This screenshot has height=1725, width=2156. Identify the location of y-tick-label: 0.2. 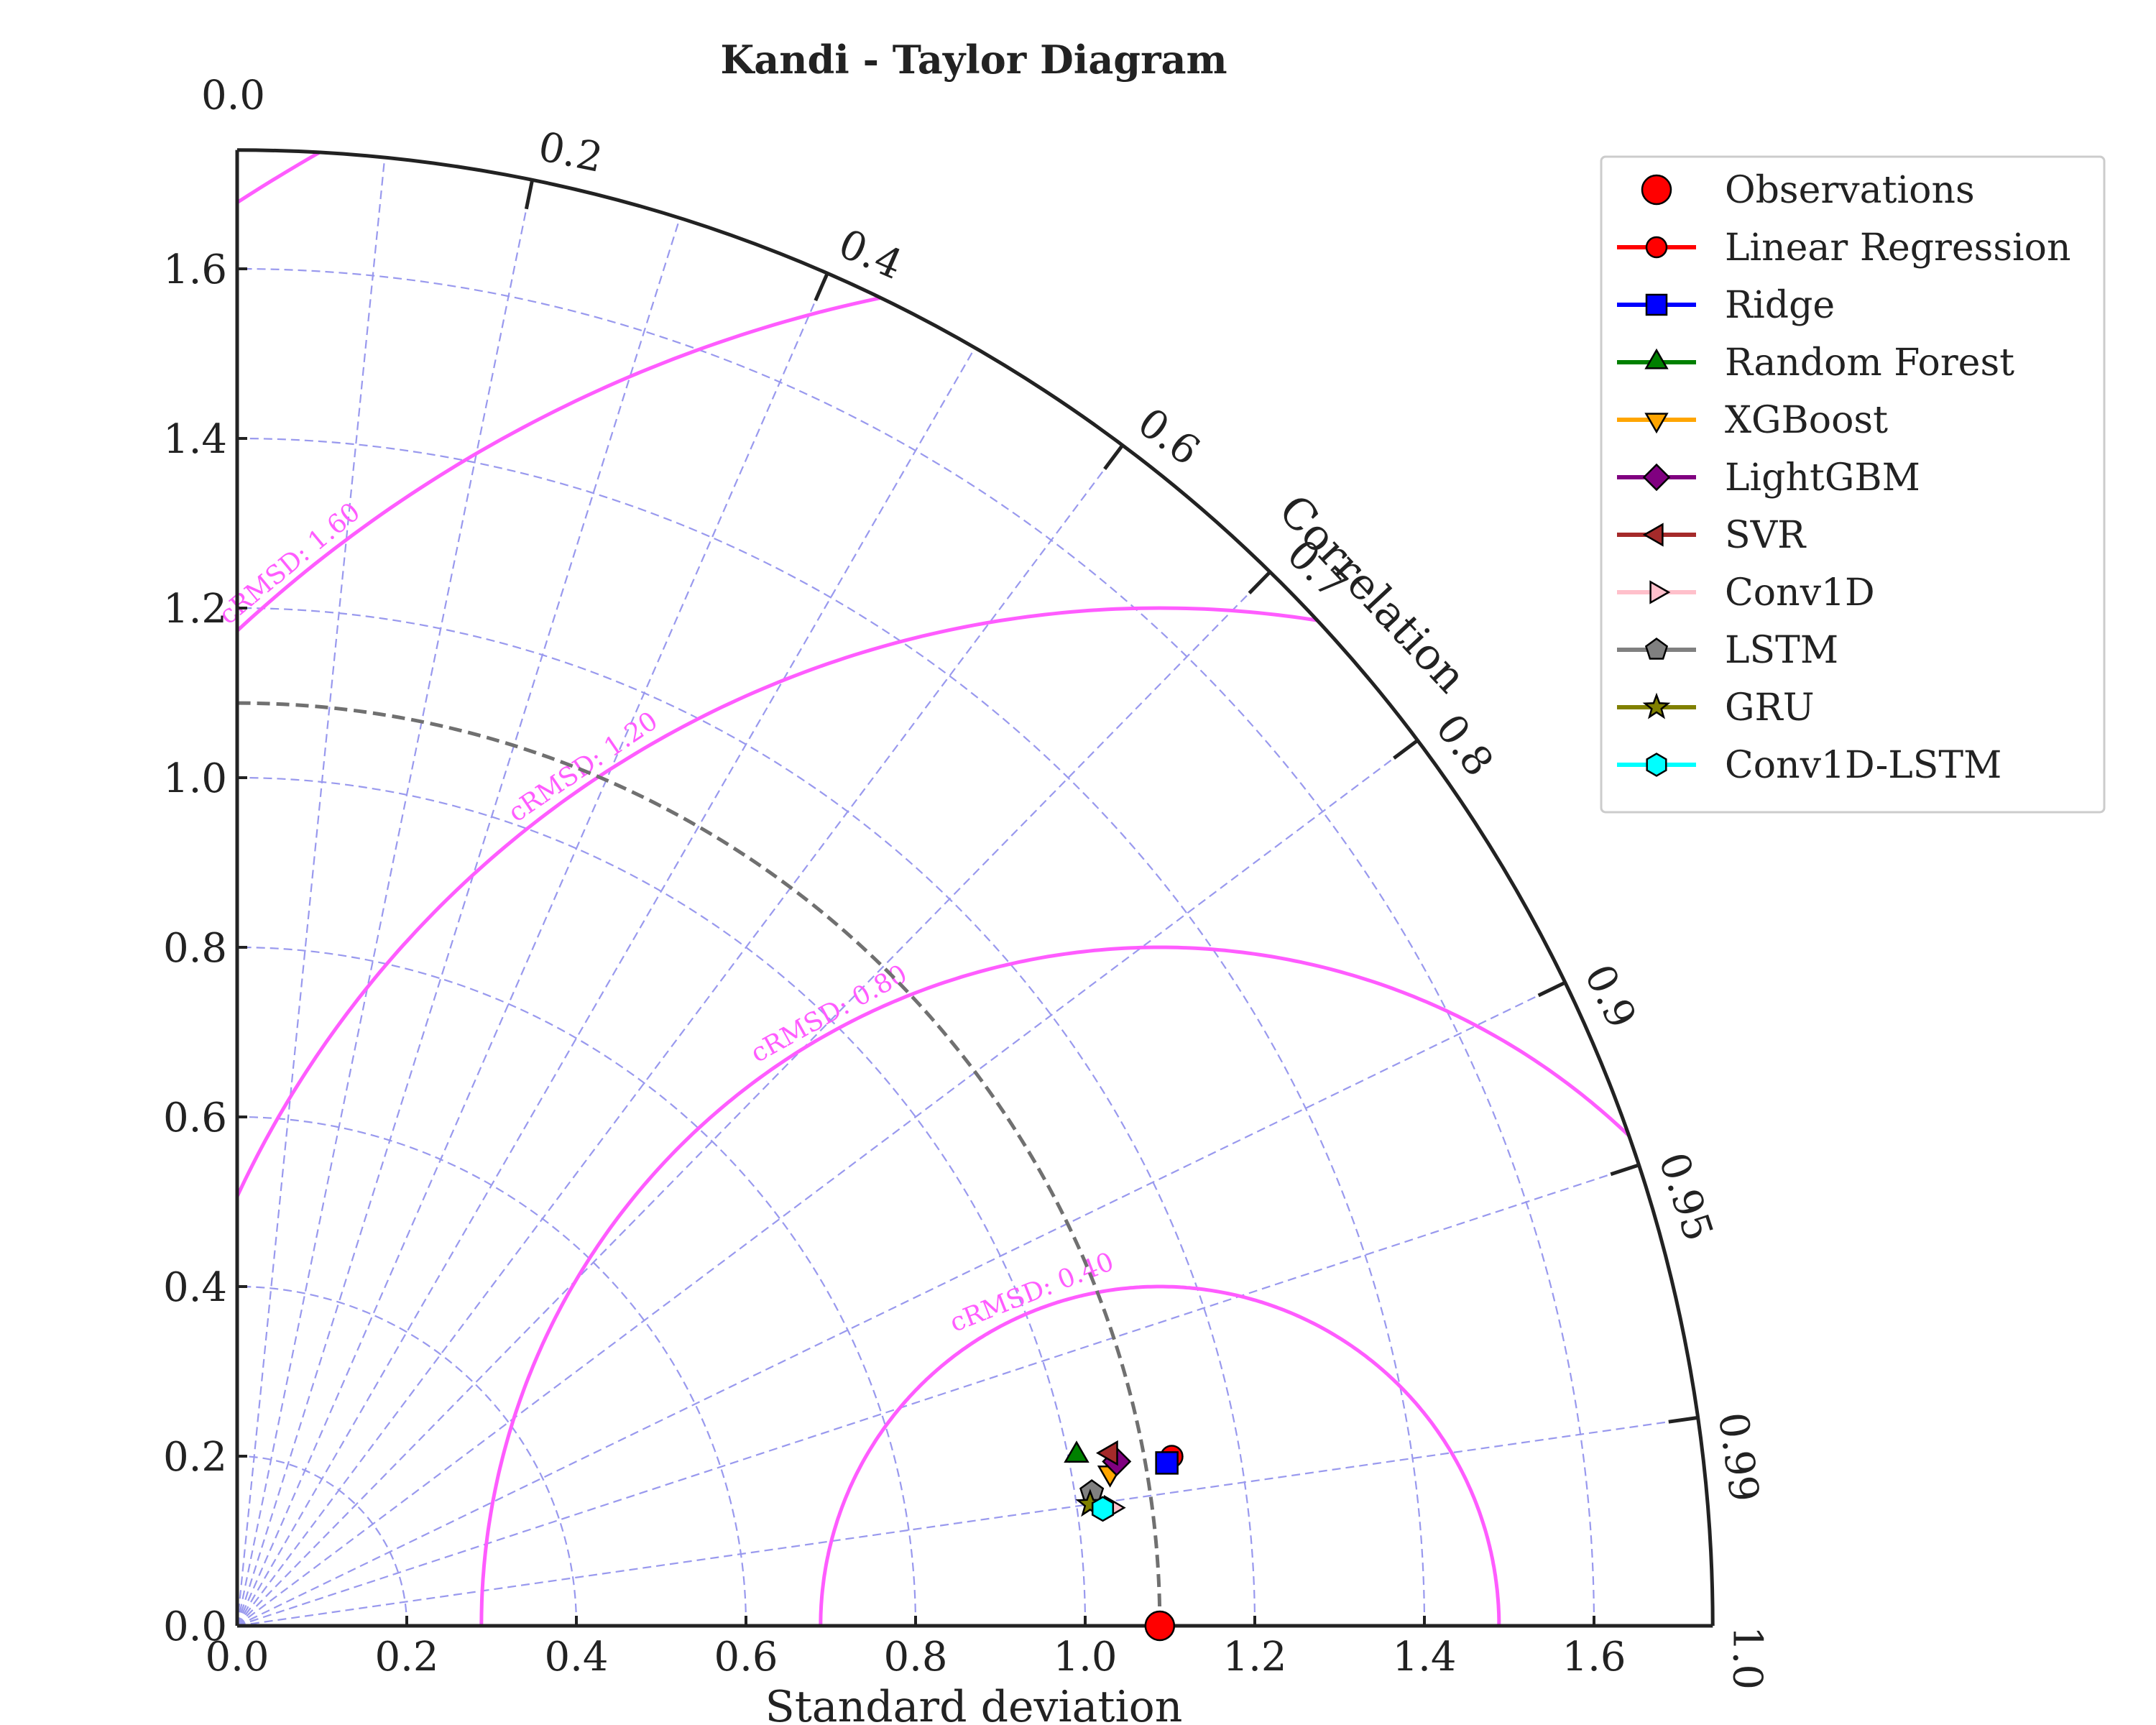
(195, 1457).